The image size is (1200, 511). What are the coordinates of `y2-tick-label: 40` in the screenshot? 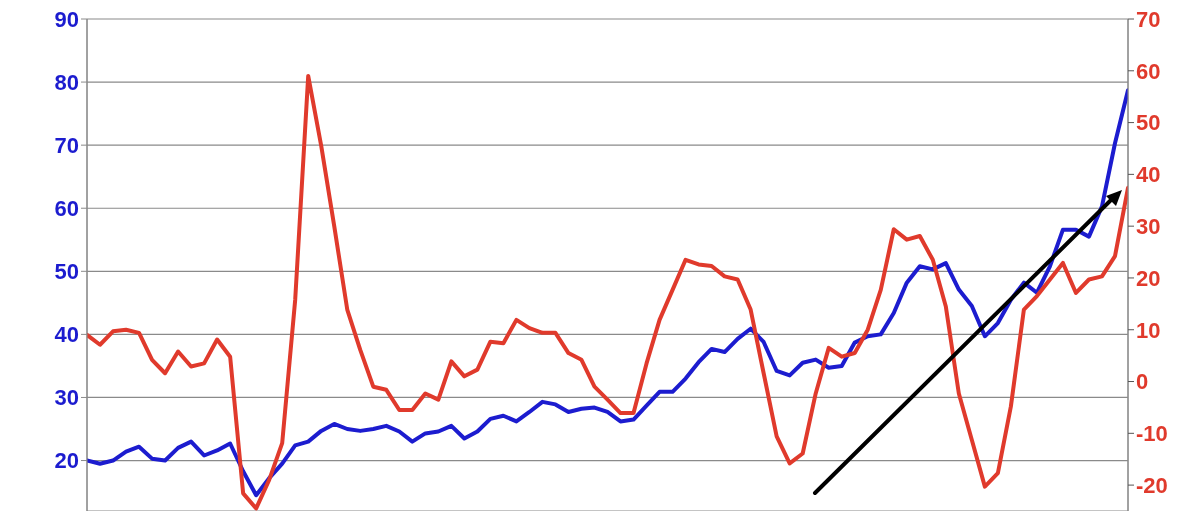 It's located at (1148, 175).